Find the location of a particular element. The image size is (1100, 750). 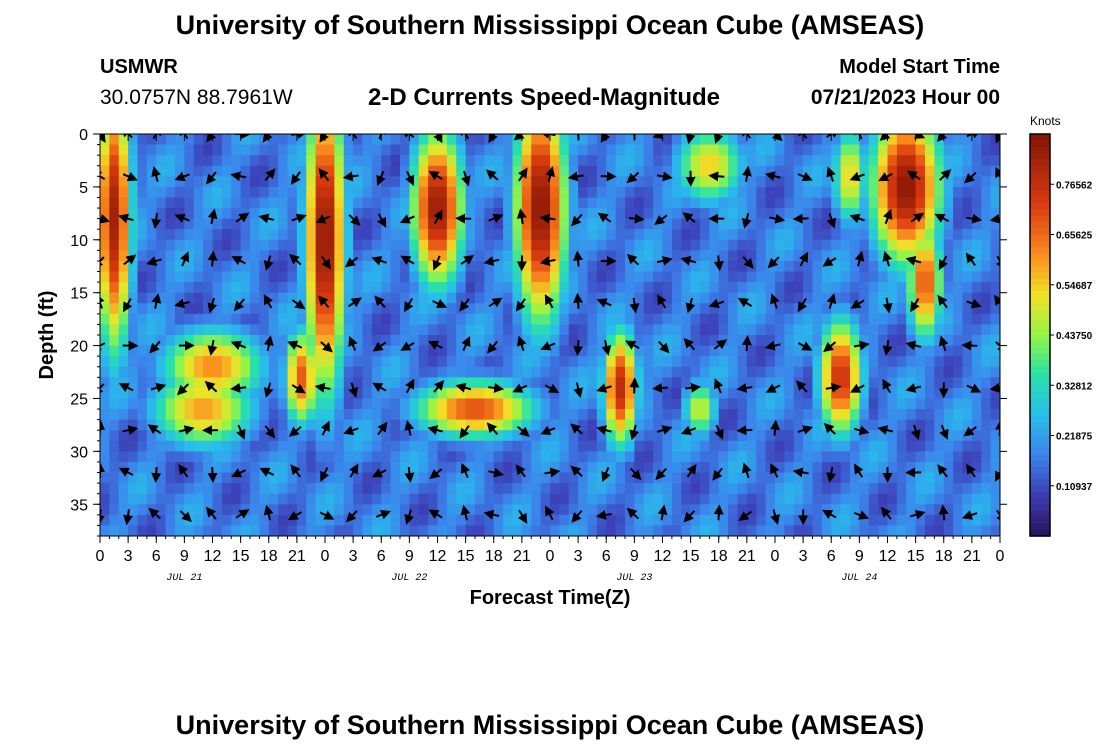

colorbar-band is located at coordinates (1040, 213).